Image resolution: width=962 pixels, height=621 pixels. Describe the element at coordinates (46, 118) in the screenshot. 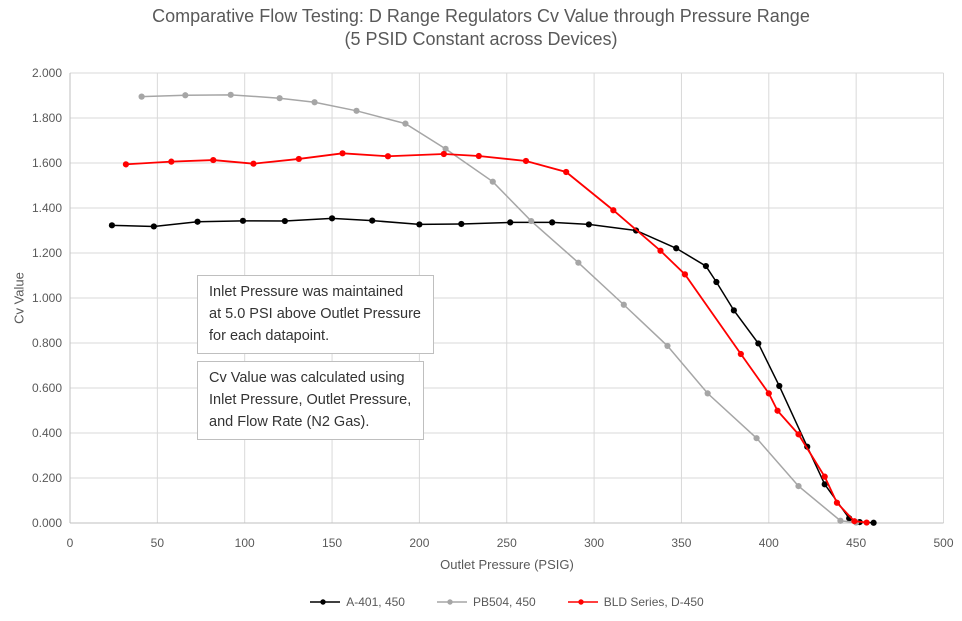

I see `y-tick-label: 1.800` at that location.